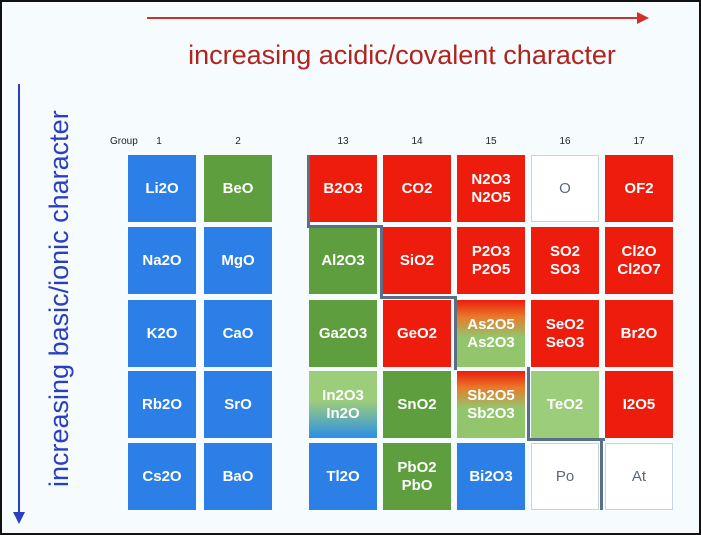 The height and width of the screenshot is (535, 701). I want to click on oxide-cell: SnO2, so click(417, 404).